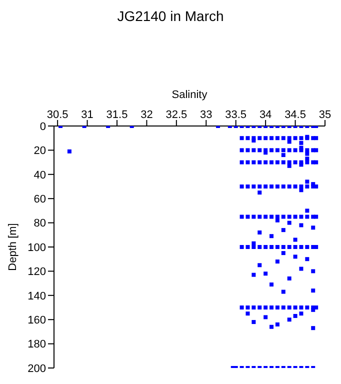 The image size is (341, 384). Describe the element at coordinates (40, 175) in the screenshot. I see `y-tick-label: 40` at that location.